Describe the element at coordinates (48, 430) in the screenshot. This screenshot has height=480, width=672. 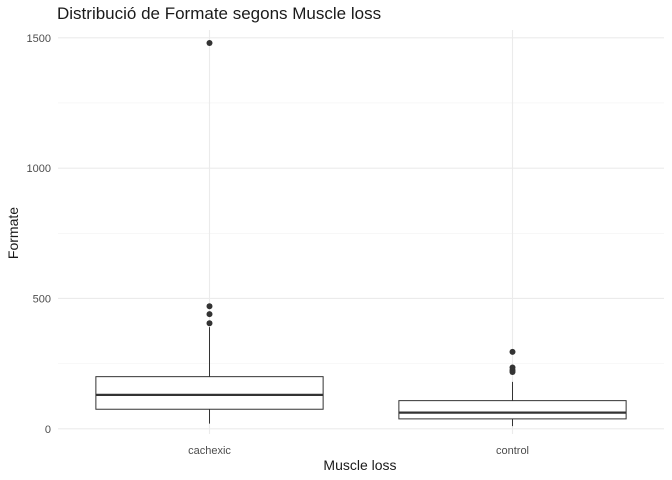
I see `y-tick-label: 0` at that location.